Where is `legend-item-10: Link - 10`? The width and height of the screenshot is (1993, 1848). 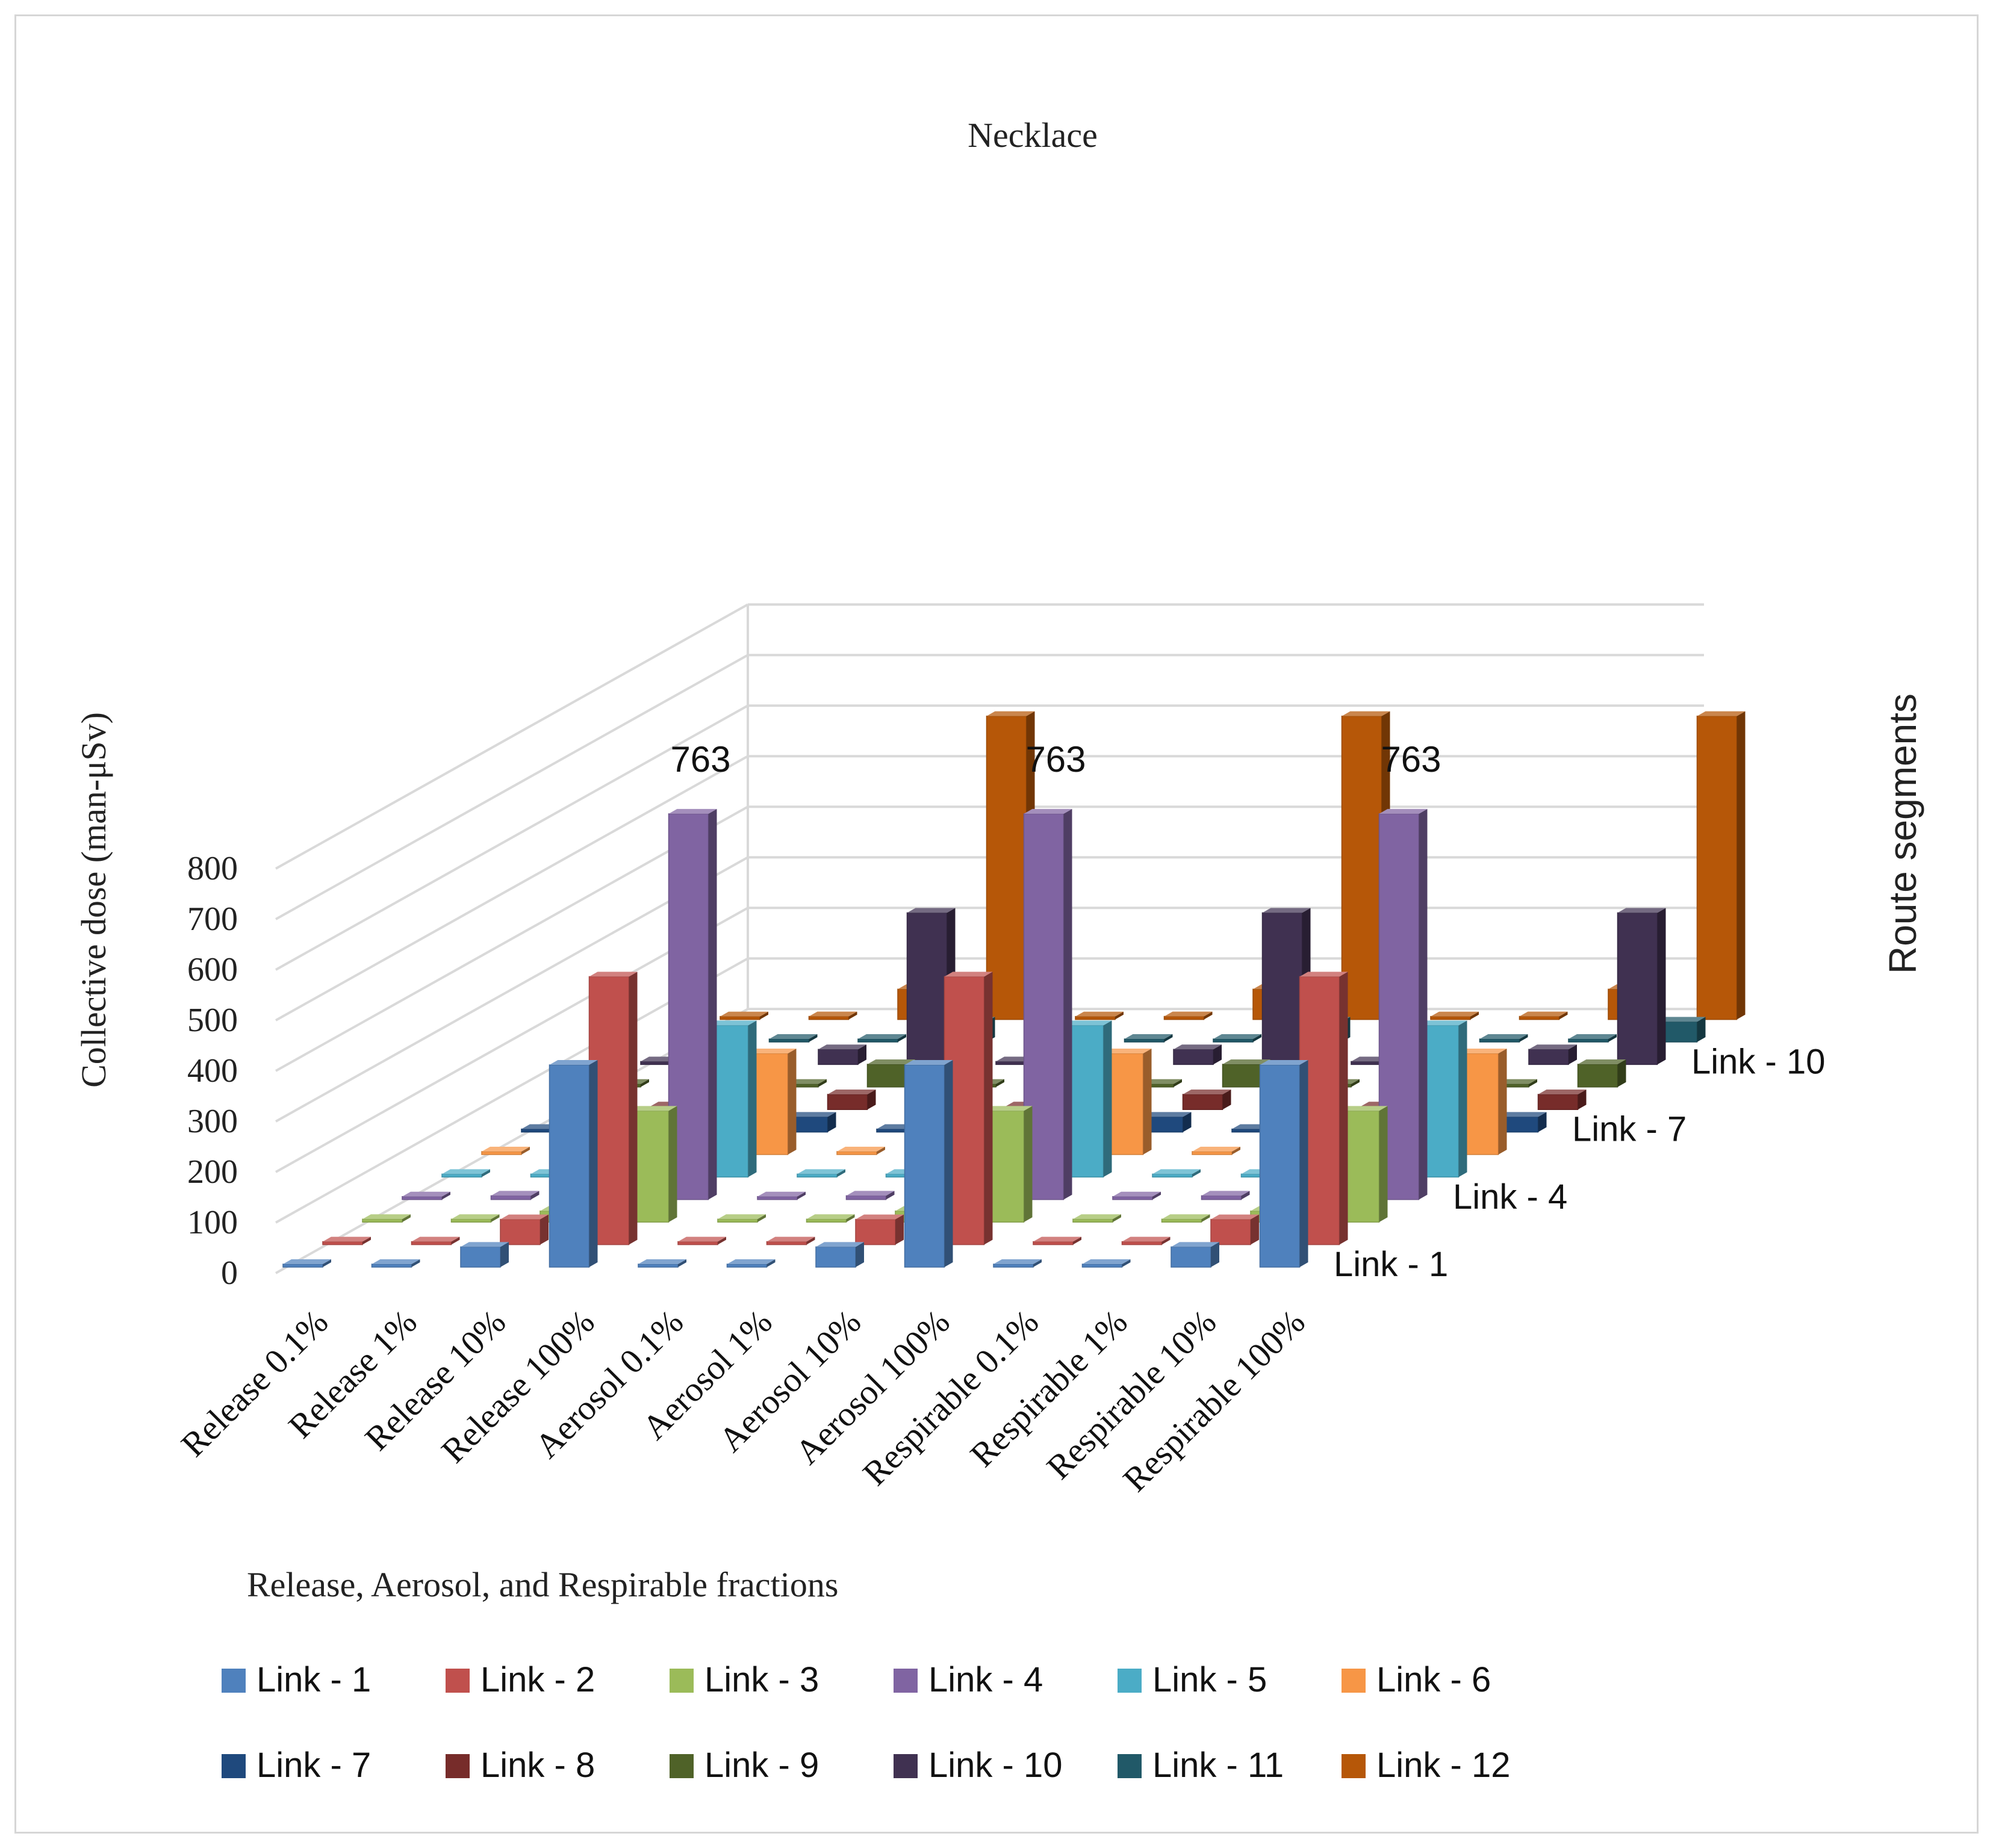 legend-item-10: Link - 10 is located at coordinates (978, 1765).